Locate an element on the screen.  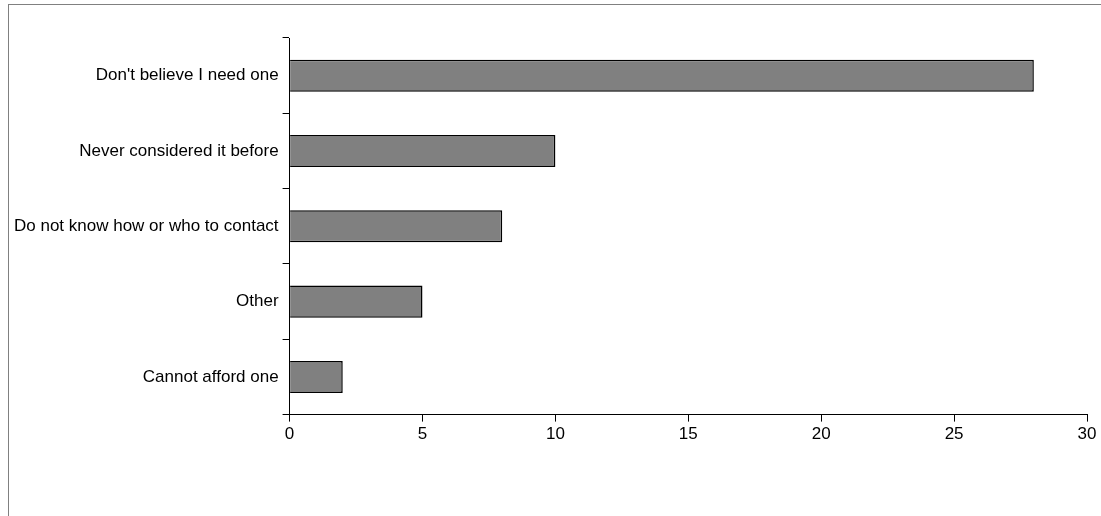
y-tick-label: Cannot afford one is located at coordinates (210, 376).